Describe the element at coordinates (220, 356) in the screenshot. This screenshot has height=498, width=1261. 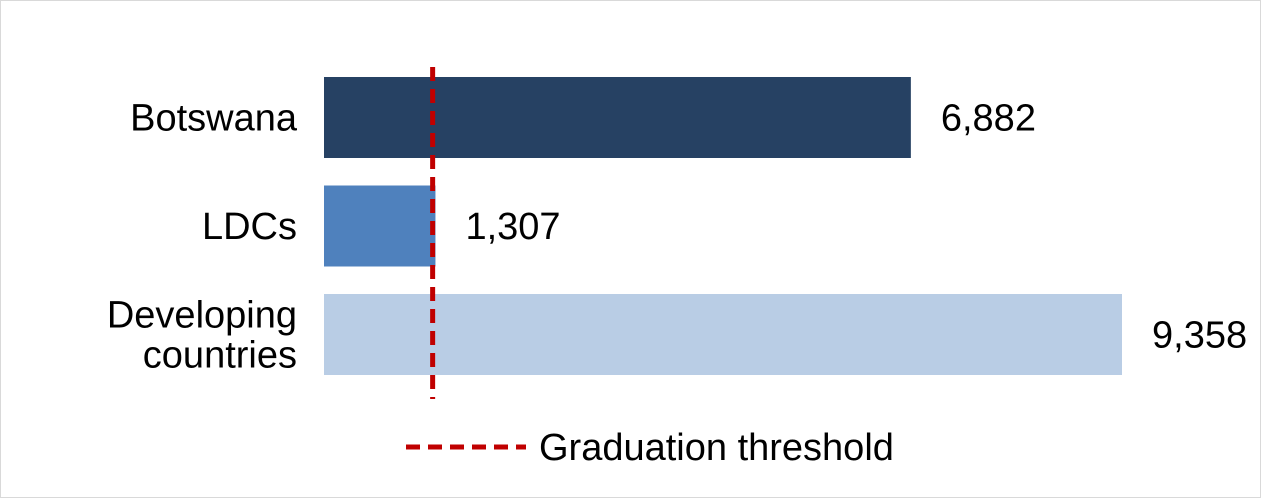
I see `category-label-2-line-1: countries` at that location.